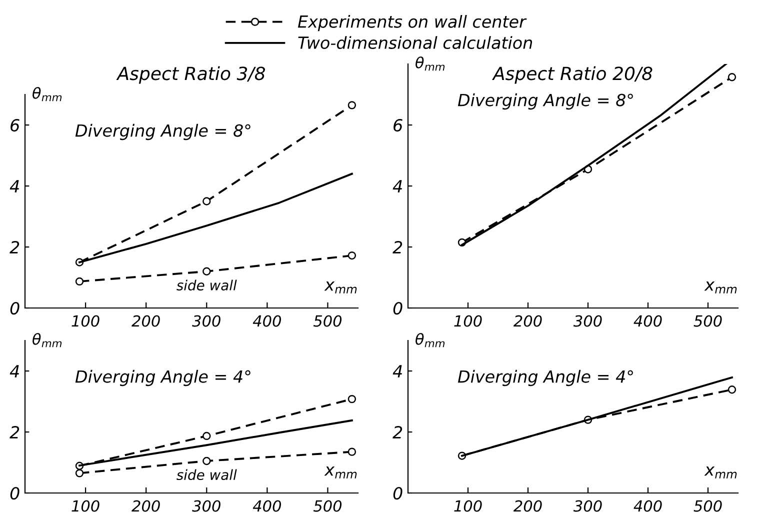  What do you see at coordinates (412, 23) in the screenshot?
I see `legend-label: Experiments on wall center` at bounding box center [412, 23].